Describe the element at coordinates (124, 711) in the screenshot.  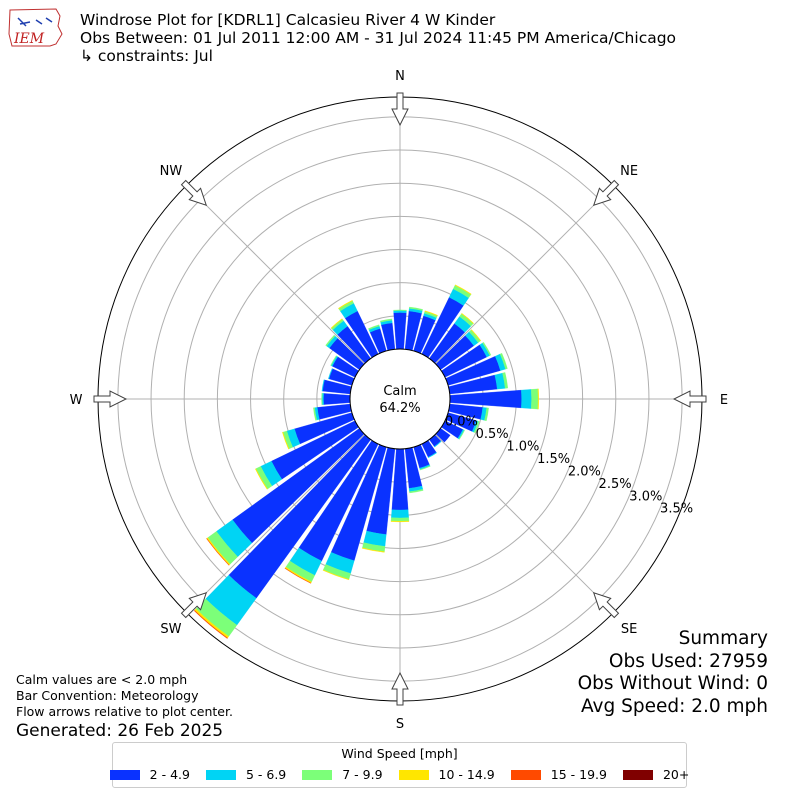
I see `flow-arrows-note: Flow arrows relative to plot center.` at that location.